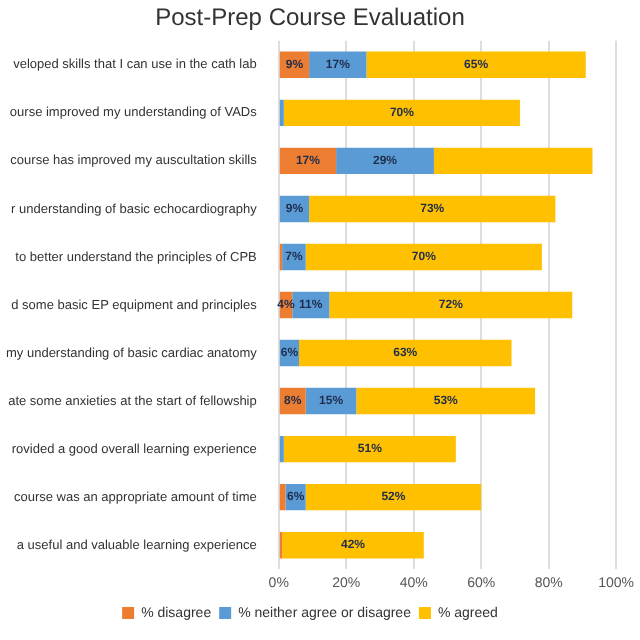 The image size is (640, 640). What do you see at coordinates (310, 17) in the screenshot?
I see `chart-title: Post-Prep Course Evaluation` at bounding box center [310, 17].